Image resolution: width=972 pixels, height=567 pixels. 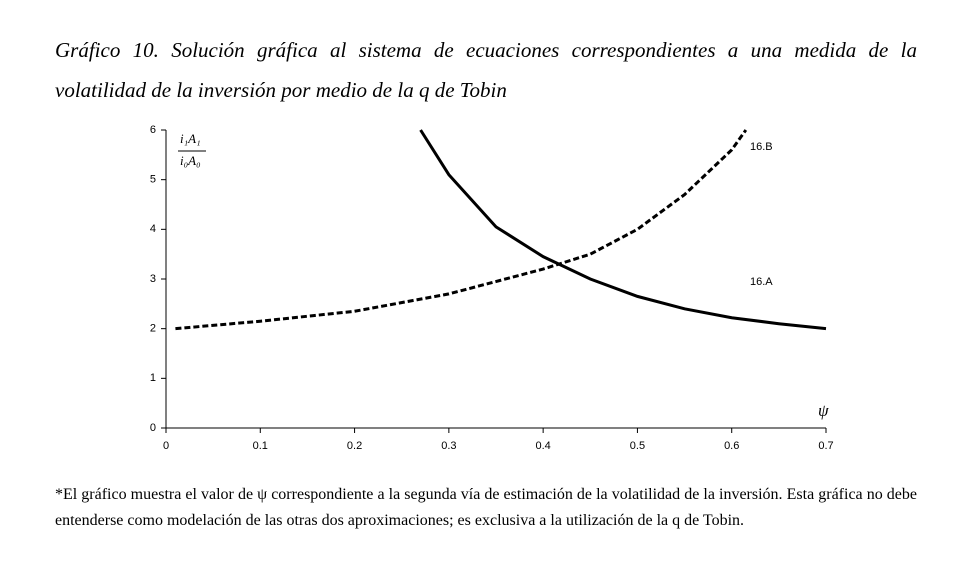 I want to click on y-tick-label: 2, so click(x=153, y=329).